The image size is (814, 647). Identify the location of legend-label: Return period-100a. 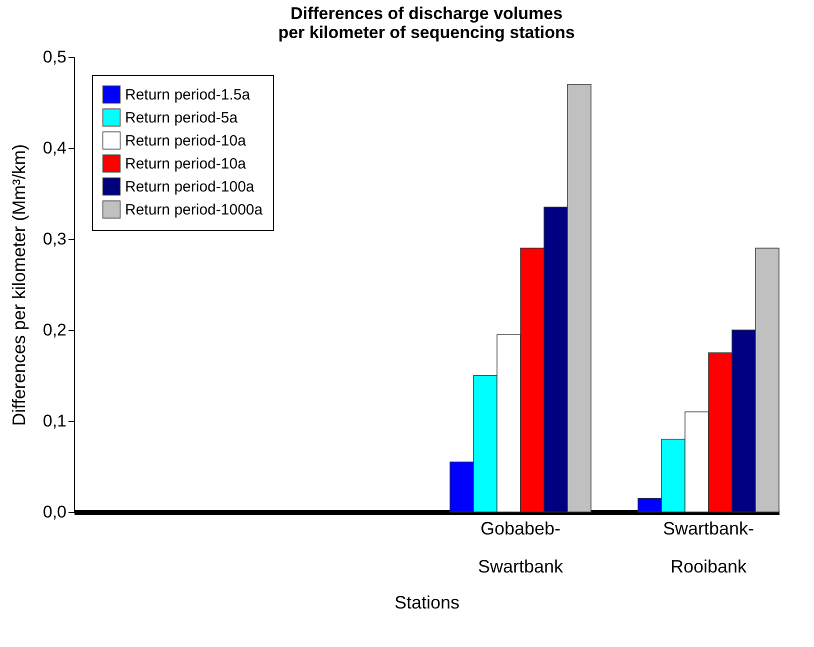
(190, 187).